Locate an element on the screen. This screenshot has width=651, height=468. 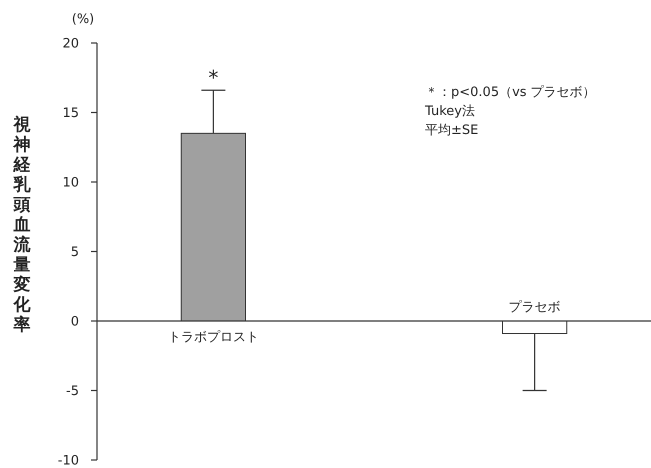
text: 視神経乳頭血流量変化率 is located at coordinates (22, 225).